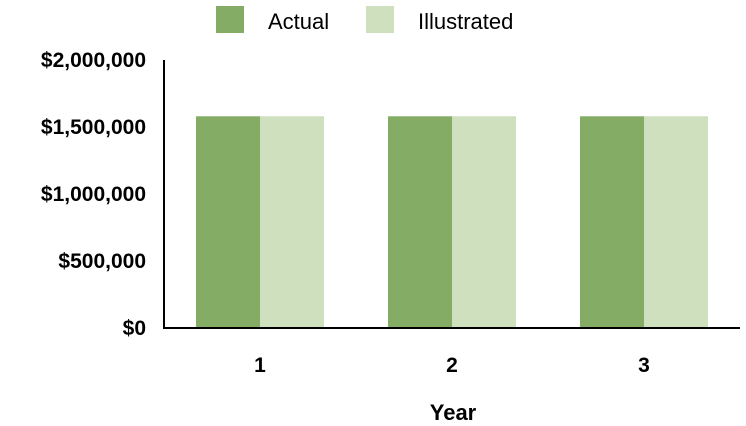 This screenshot has width=746, height=426. What do you see at coordinates (93, 60) in the screenshot?
I see `y-tick-label: $2,000,000` at bounding box center [93, 60].